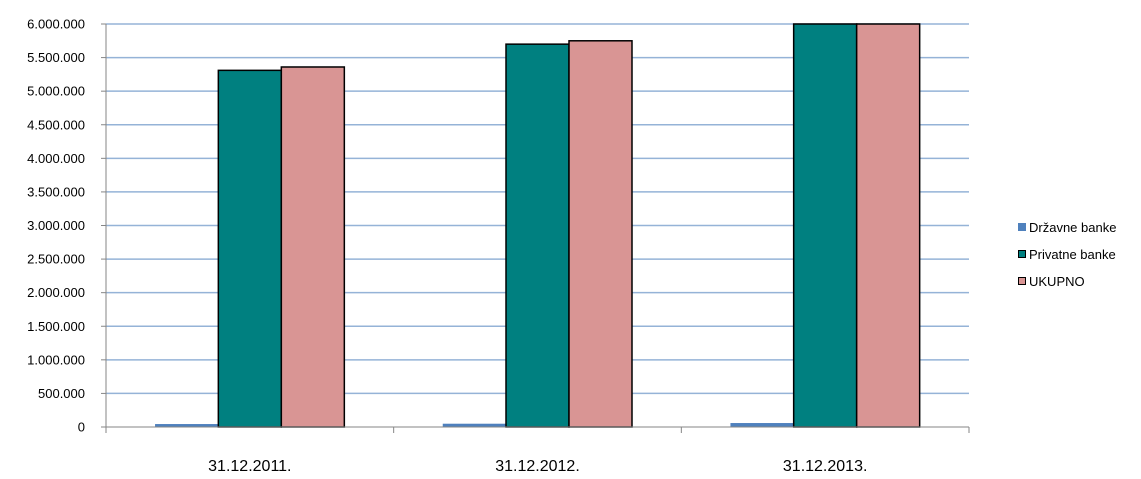 The image size is (1141, 479). Describe the element at coordinates (249, 466) in the screenshot. I see `x-tick-label: 31.12.2011.` at that location.